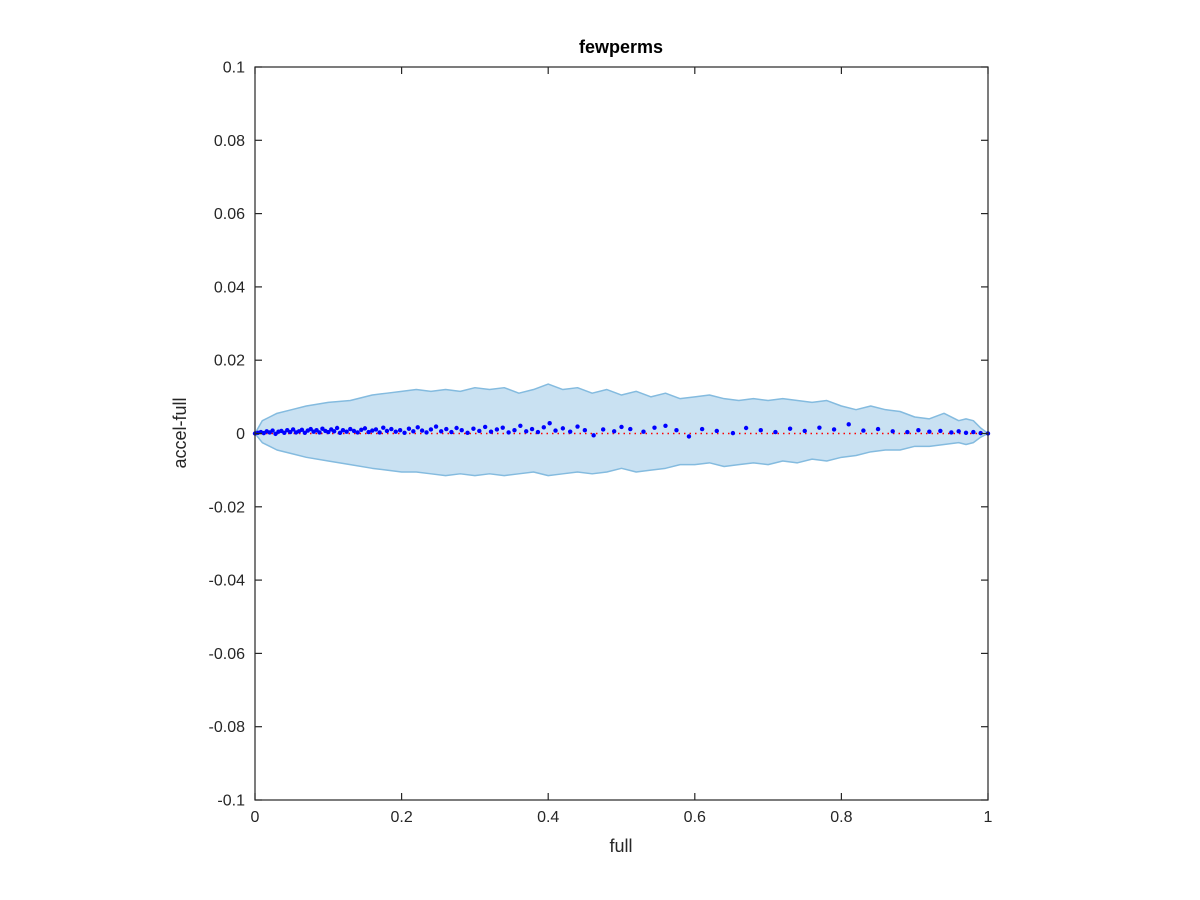 The height and width of the screenshot is (900, 1200). What do you see at coordinates (255, 817) in the screenshot?
I see `x-tick-label: 0` at bounding box center [255, 817].